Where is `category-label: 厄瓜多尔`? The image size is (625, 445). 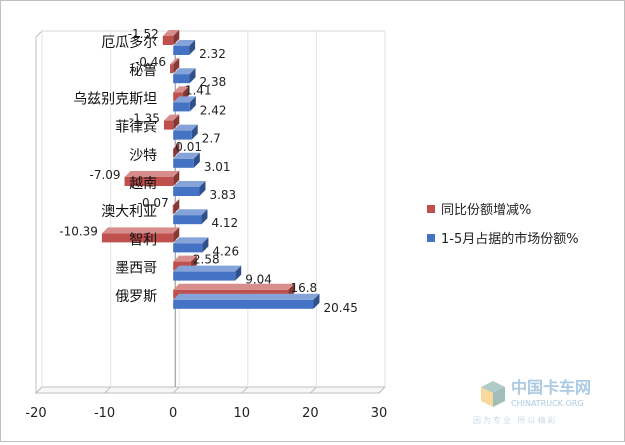
category-label: 厄瓜多尔 is located at coordinates (129, 42).